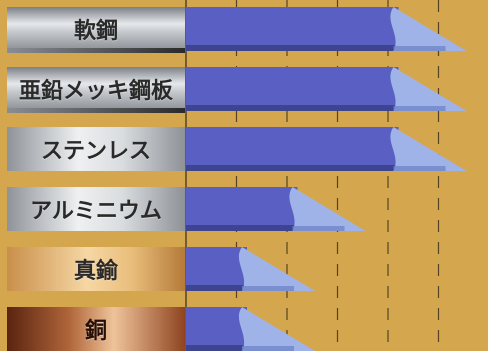 The width and height of the screenshot is (488, 351). What do you see at coordinates (96, 329) in the screenshot?
I see `category-label-copper: 銅` at bounding box center [96, 329].